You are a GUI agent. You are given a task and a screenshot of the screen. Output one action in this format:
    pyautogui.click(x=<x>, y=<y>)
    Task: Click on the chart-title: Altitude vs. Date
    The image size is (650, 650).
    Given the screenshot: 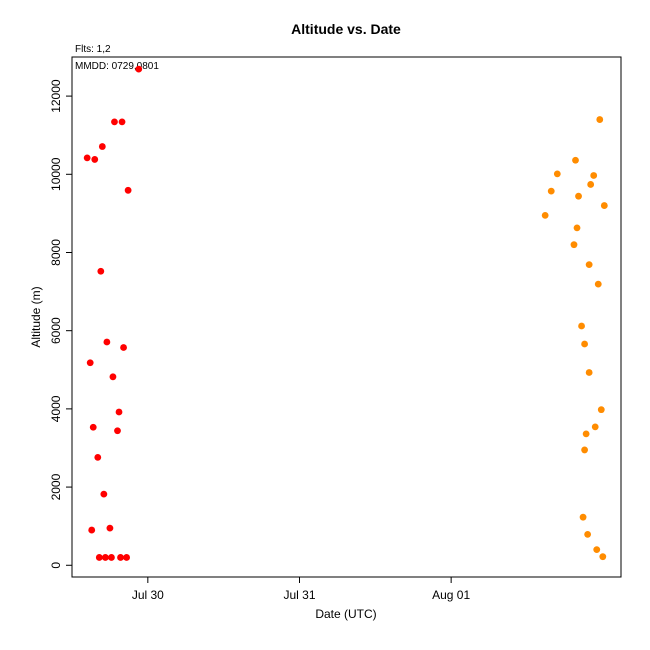 What is the action you would take?
    pyautogui.click(x=346, y=29)
    